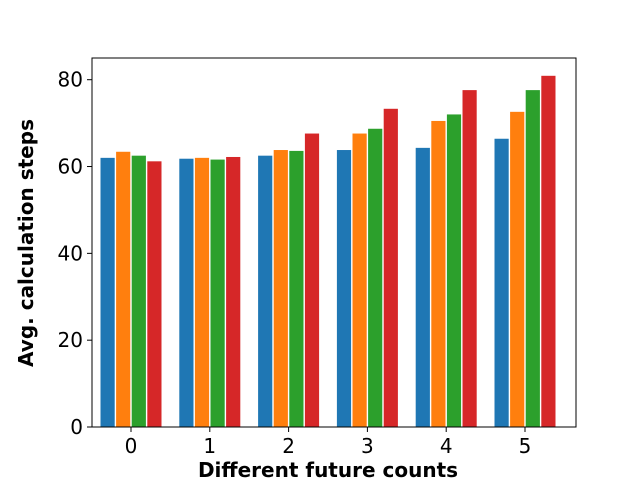 Image resolution: width=640 pixels, height=480 pixels. I want to click on y-tick-label: 20, so click(70, 340).